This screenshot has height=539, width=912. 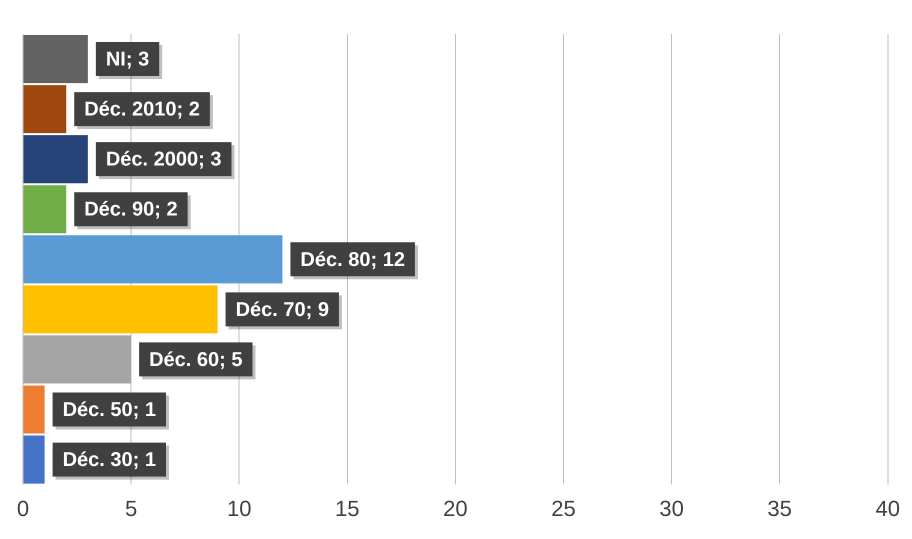 I want to click on data-label: Déc. 50; 1, so click(x=109, y=410).